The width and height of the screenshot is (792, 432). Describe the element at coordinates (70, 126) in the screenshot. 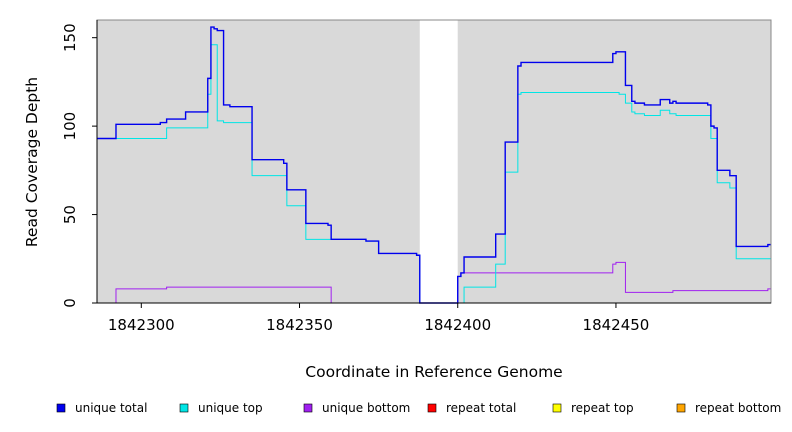

I see `y-tick-label: 100` at that location.